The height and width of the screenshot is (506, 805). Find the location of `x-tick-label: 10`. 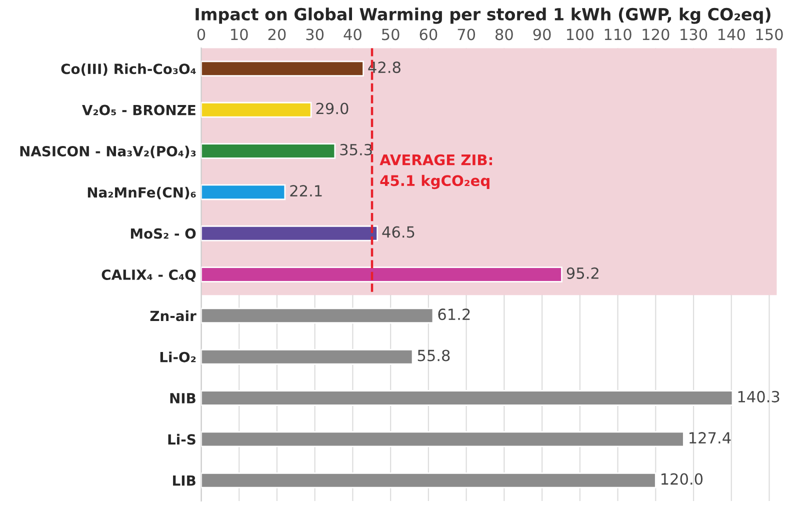

x-tick-label: 10 is located at coordinates (239, 34).